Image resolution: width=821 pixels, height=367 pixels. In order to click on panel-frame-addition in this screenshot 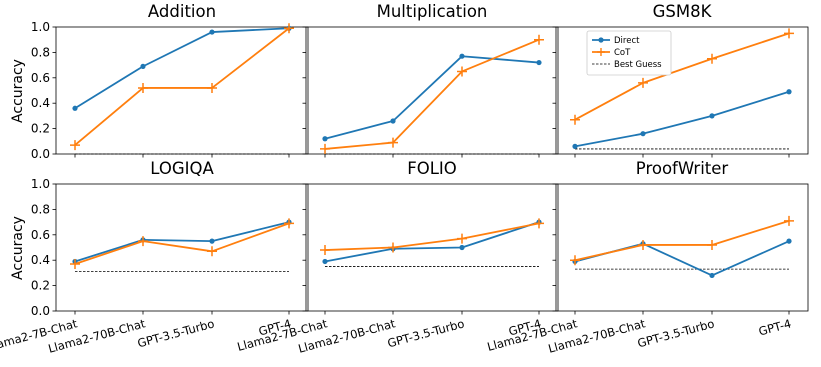, I will do `click(182, 90)`.